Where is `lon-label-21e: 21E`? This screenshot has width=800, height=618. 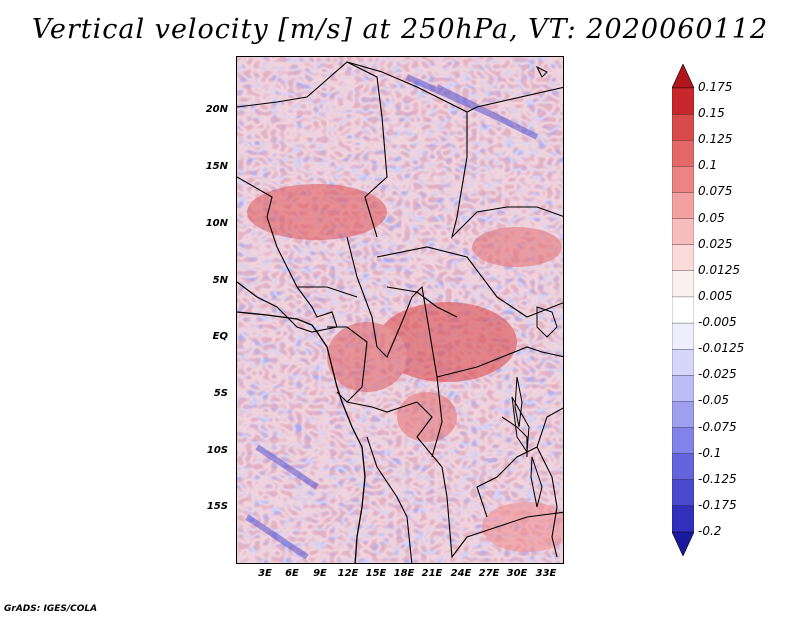 lon-label-21e: 21E is located at coordinates (432, 573).